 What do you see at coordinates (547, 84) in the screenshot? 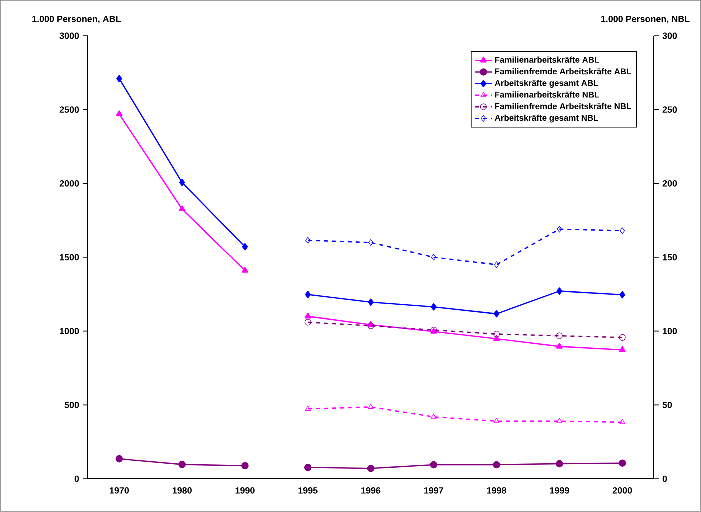
I see `legend-label: Arbeitskräfte gesamt ABL` at bounding box center [547, 84].